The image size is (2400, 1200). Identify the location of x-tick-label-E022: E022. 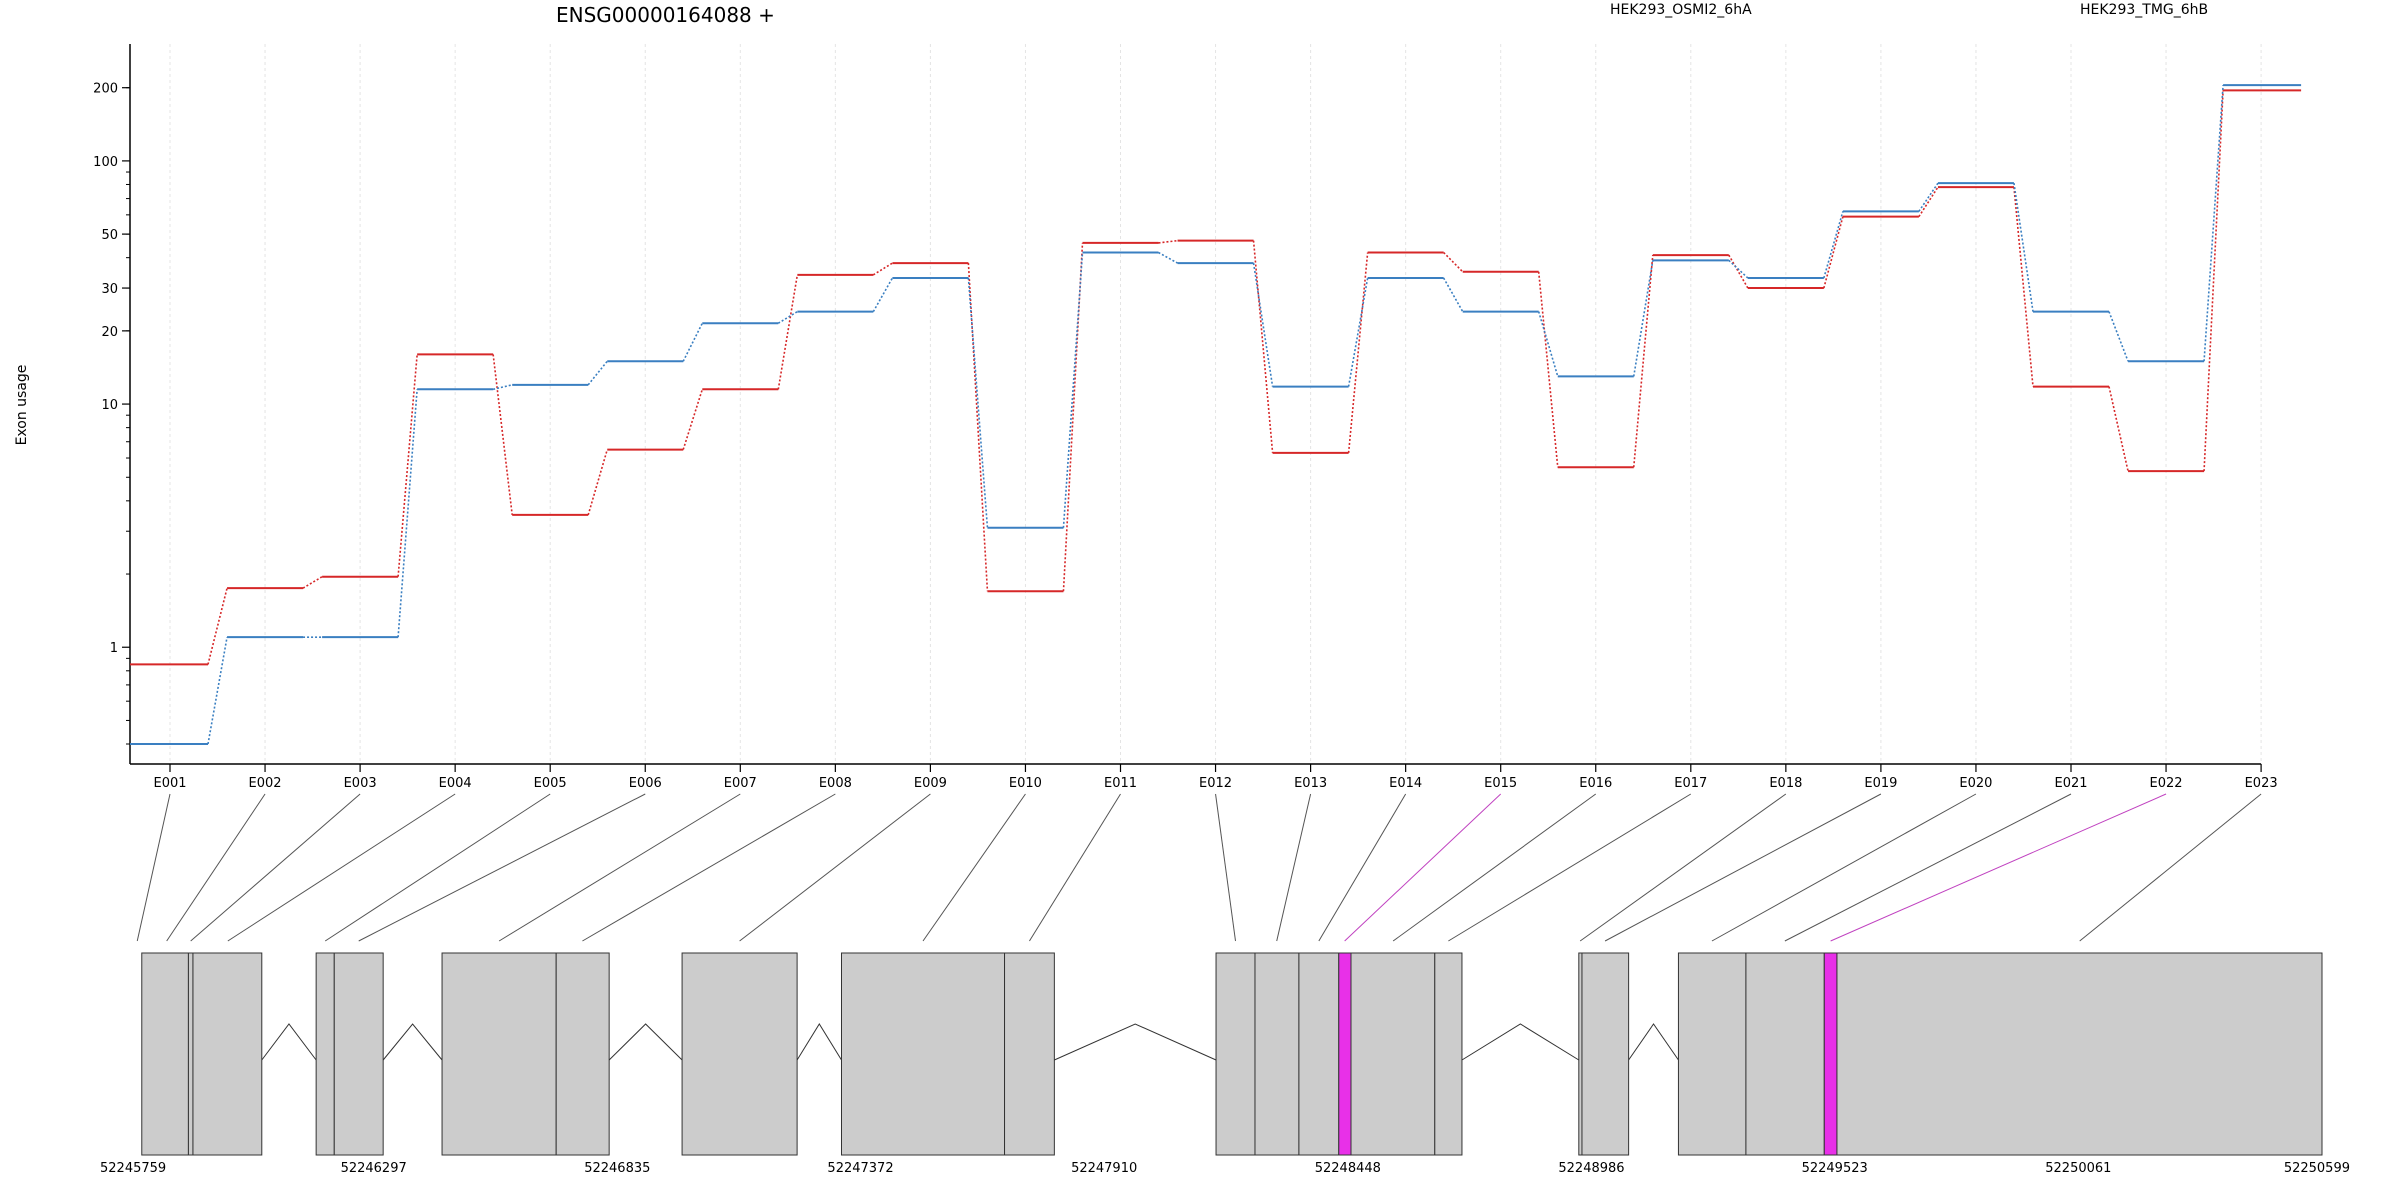
(2166, 783).